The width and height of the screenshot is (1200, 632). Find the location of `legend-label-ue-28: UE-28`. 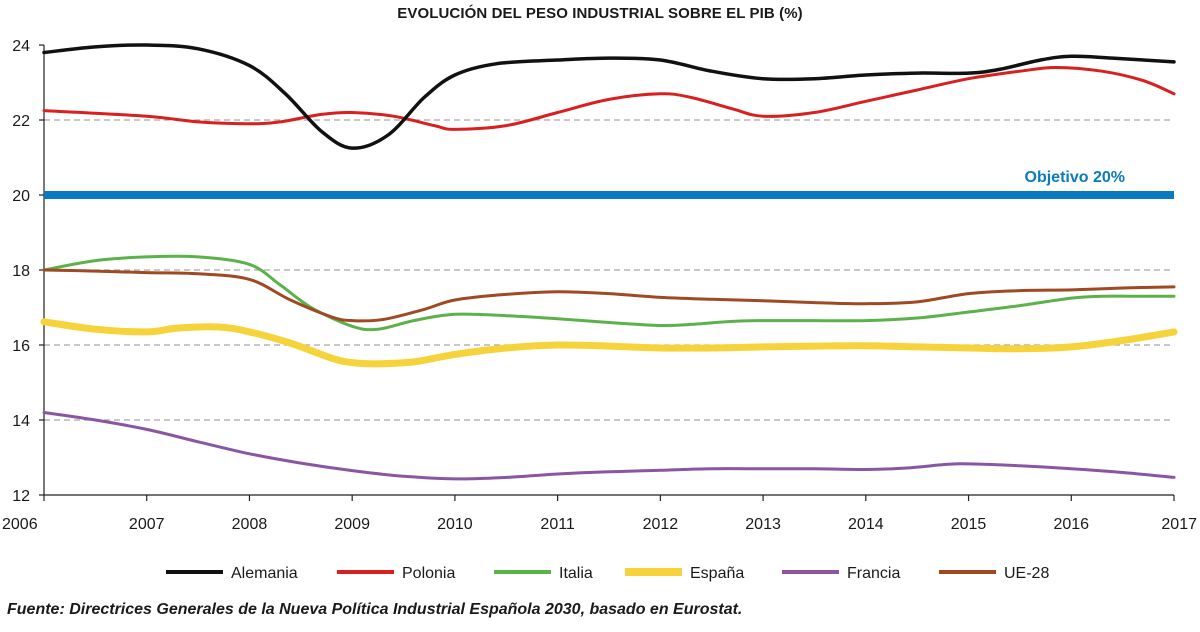

legend-label-ue-28: UE-28 is located at coordinates (1026, 573).